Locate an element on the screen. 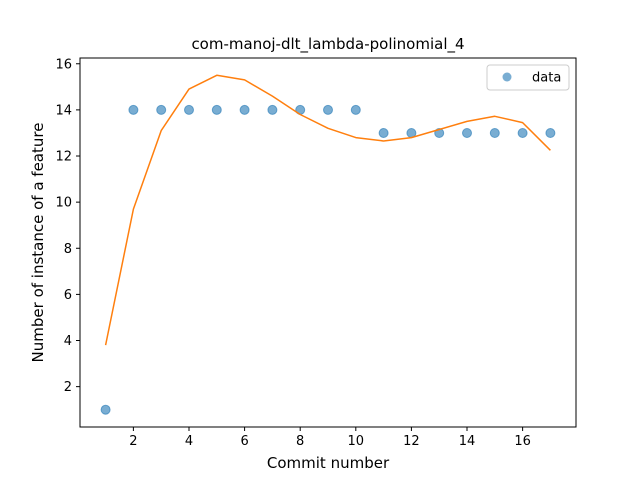 Image resolution: width=640 pixels, height=480 pixels. x-tick-label: 4 is located at coordinates (189, 441).